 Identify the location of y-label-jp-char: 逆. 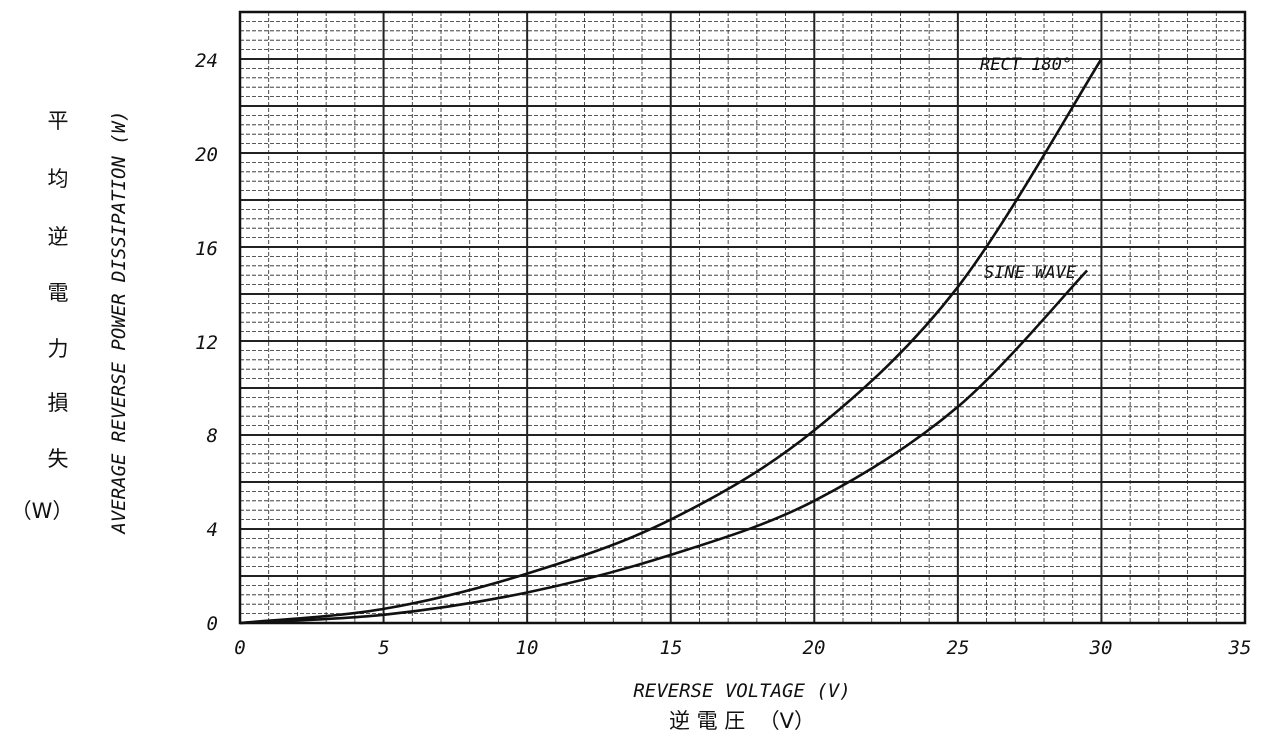
(58, 237).